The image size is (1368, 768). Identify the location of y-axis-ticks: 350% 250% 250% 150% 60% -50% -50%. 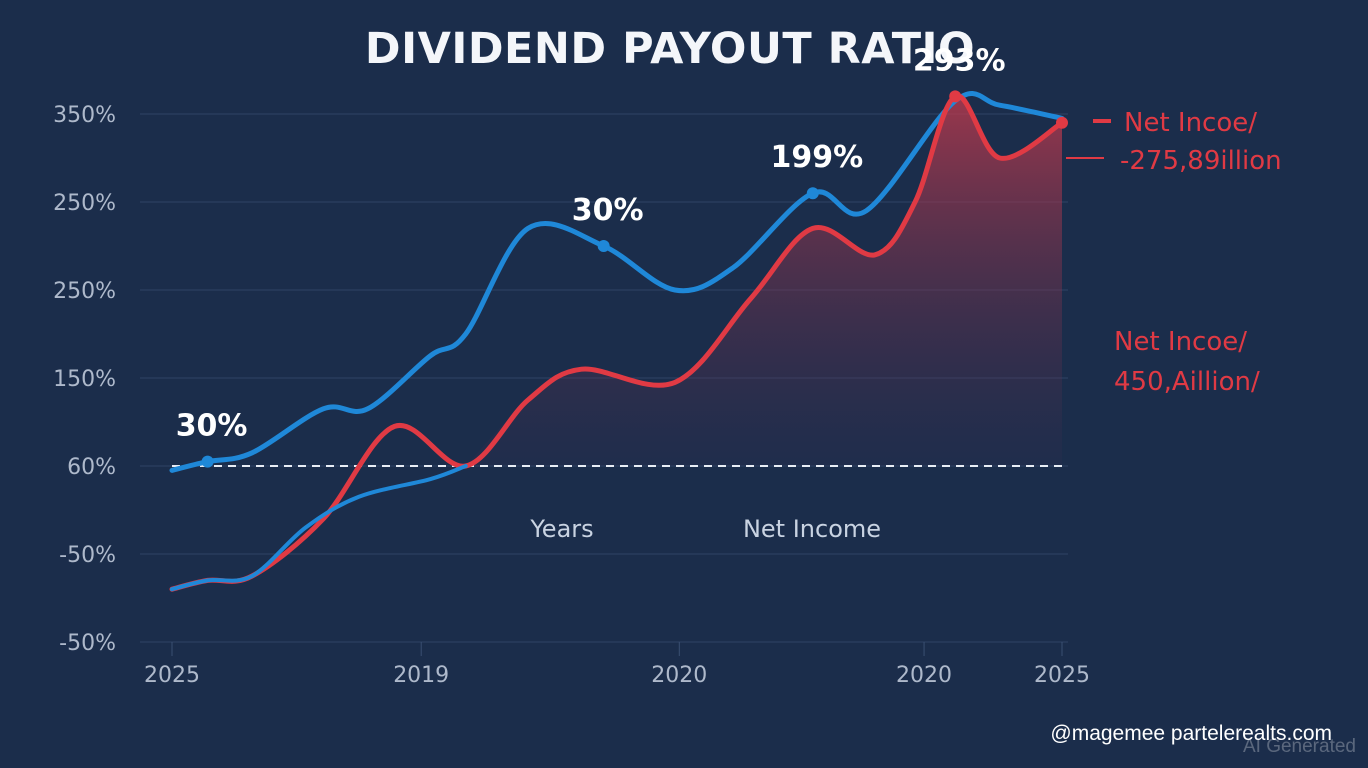
(84, 379).